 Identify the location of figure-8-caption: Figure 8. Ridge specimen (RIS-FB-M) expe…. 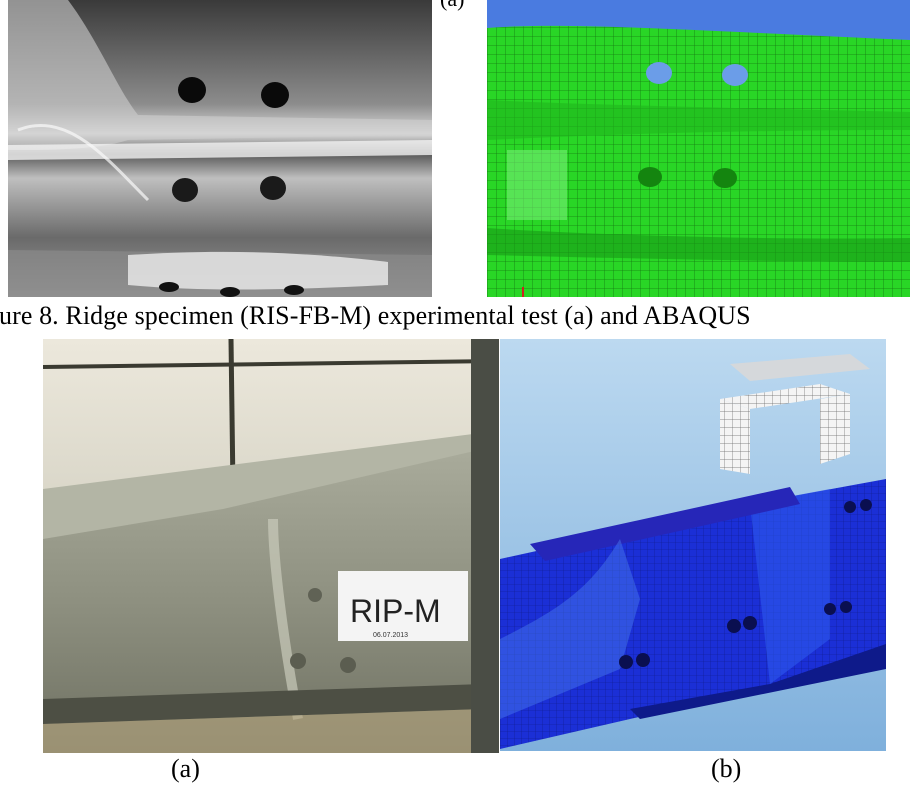
(375, 315).